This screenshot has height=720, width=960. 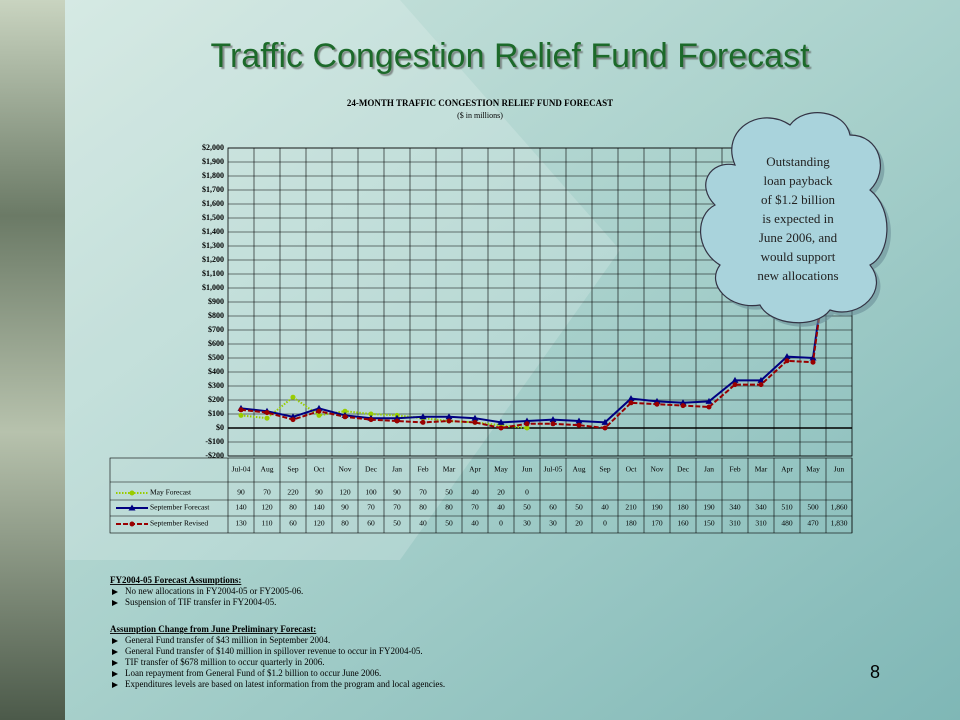 I want to click on x-tick-label: Mar, so click(x=761, y=469).